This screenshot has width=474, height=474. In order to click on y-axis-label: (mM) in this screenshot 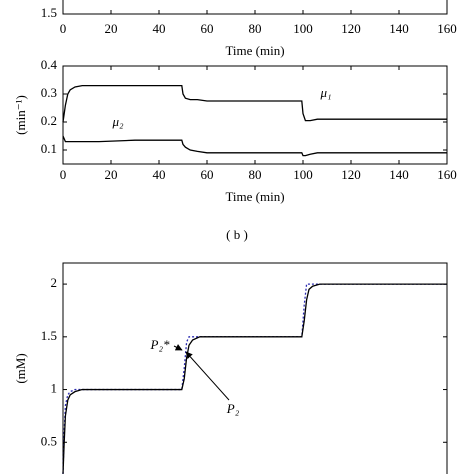, I will do `click(20, 368)`.